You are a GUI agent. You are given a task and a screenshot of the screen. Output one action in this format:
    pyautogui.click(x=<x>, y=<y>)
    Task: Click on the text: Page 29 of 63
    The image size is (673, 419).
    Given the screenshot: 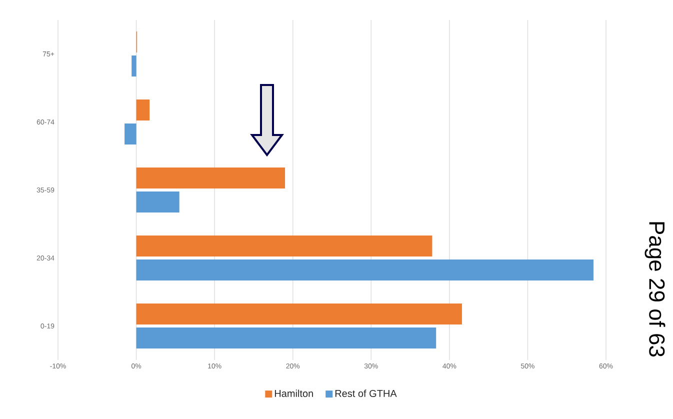 What is the action you would take?
    pyautogui.click(x=655, y=289)
    